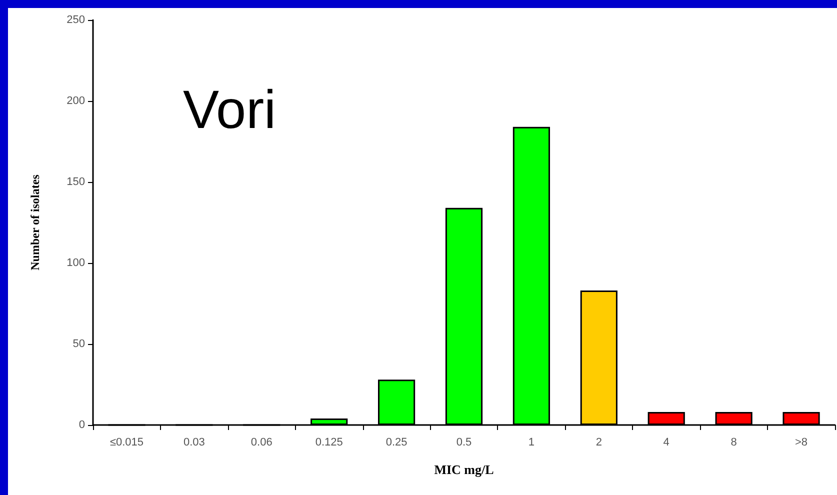  What do you see at coordinates (464, 442) in the screenshot?
I see `x-tick-label: 0.5` at bounding box center [464, 442].